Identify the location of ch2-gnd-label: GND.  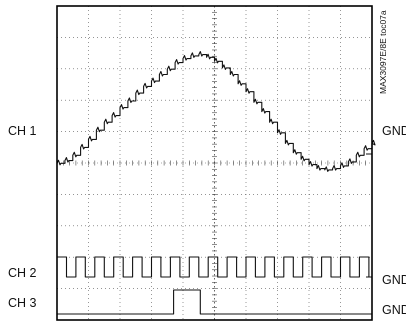
(394, 280).